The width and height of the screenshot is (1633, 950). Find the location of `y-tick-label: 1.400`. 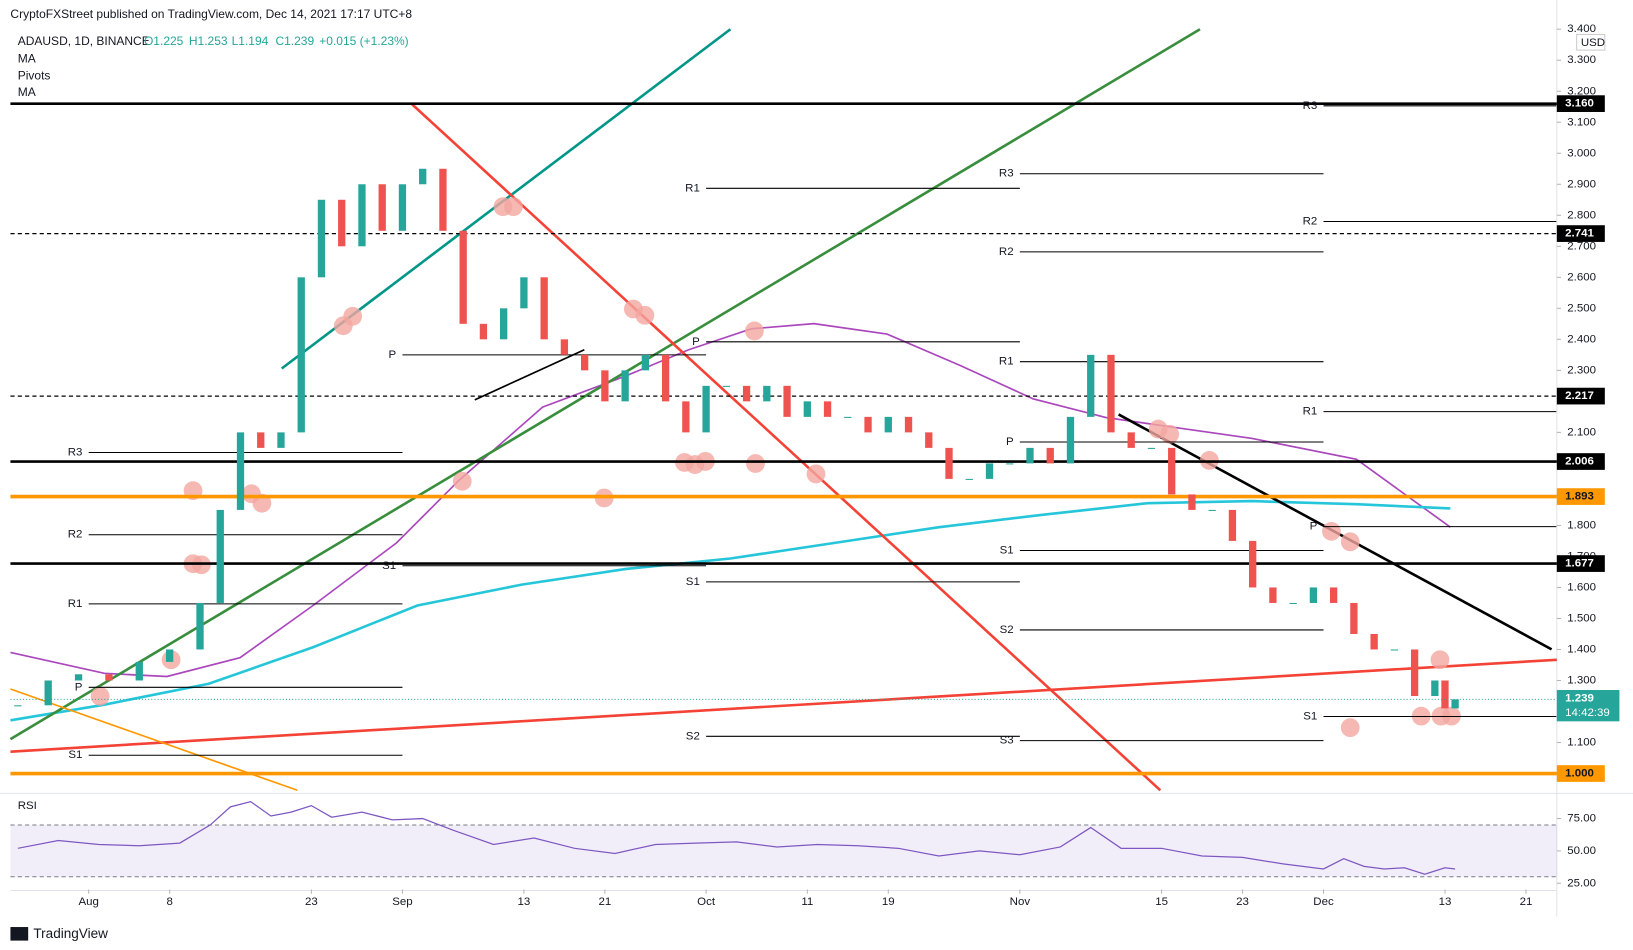

y-tick-label: 1.400 is located at coordinates (1581, 650).